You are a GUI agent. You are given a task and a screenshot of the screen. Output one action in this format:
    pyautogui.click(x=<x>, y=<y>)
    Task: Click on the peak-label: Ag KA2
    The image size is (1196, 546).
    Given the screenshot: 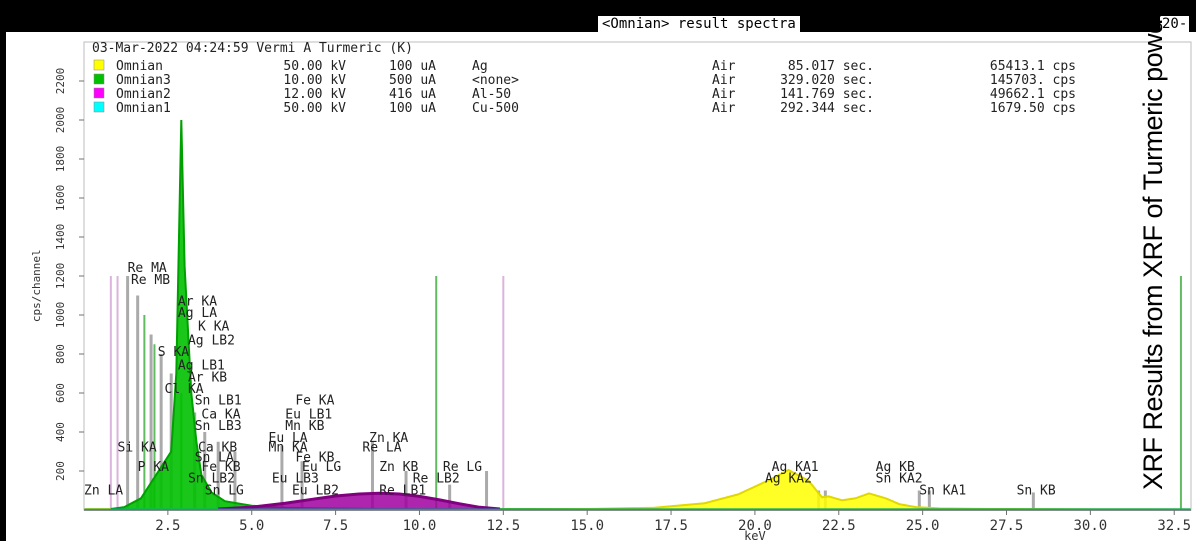 What is the action you would take?
    pyautogui.click(x=788, y=479)
    